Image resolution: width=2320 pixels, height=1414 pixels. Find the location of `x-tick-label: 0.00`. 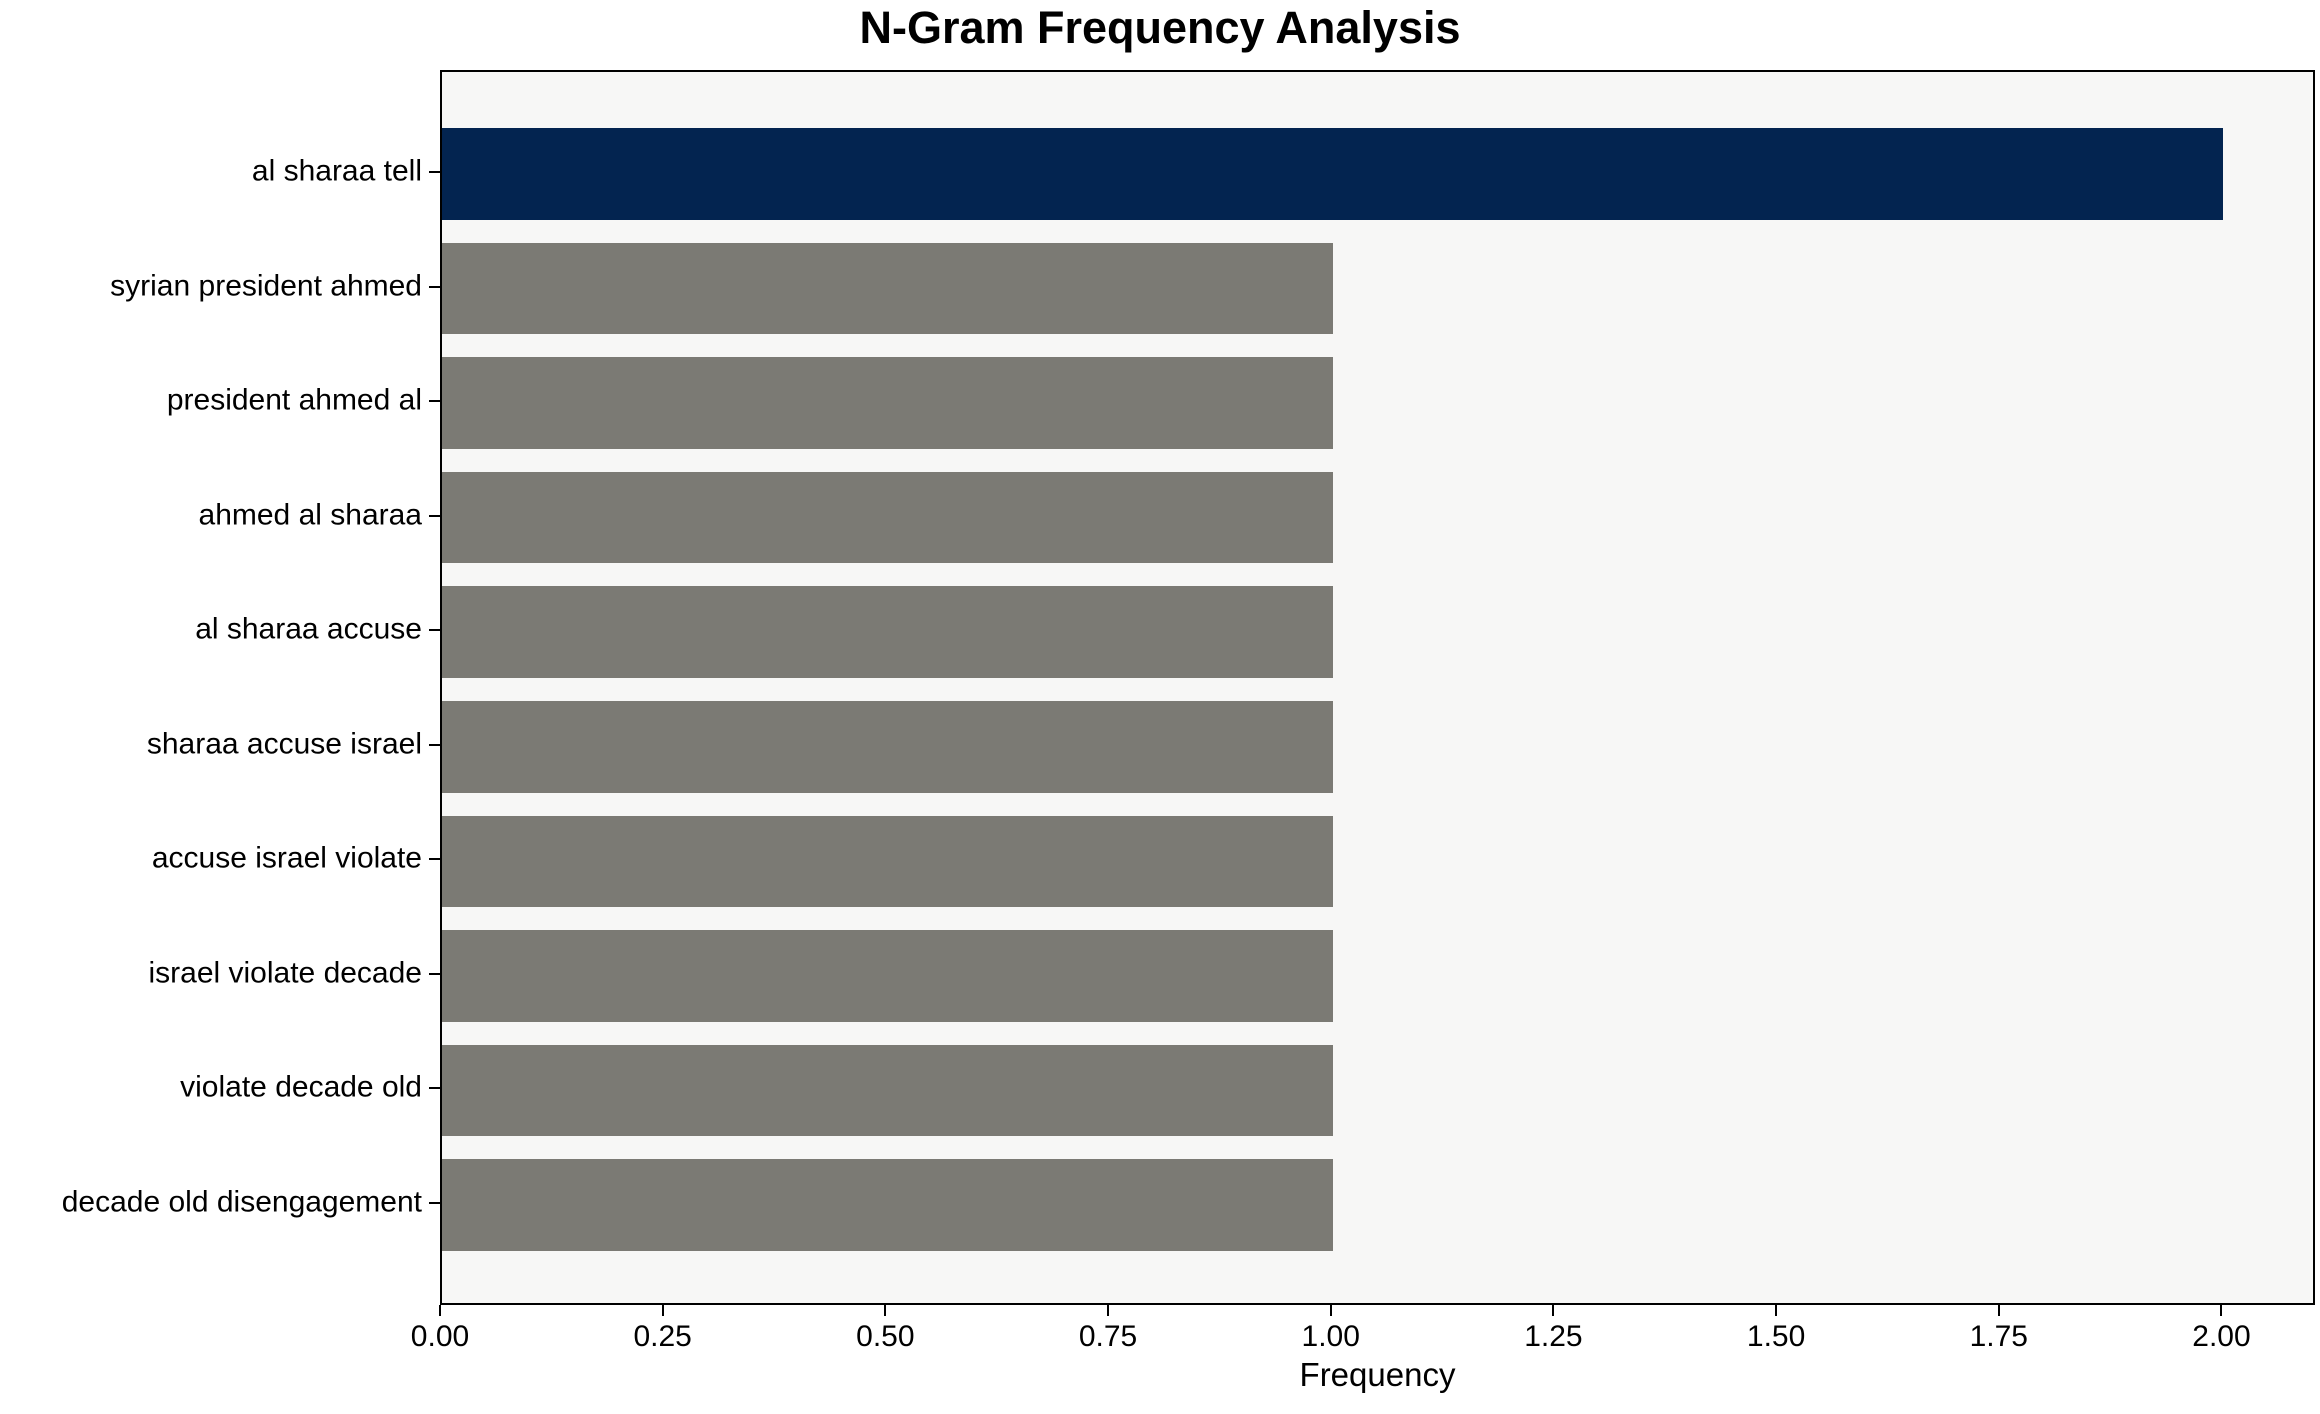

x-tick-label: 0.00 is located at coordinates (440, 1336).